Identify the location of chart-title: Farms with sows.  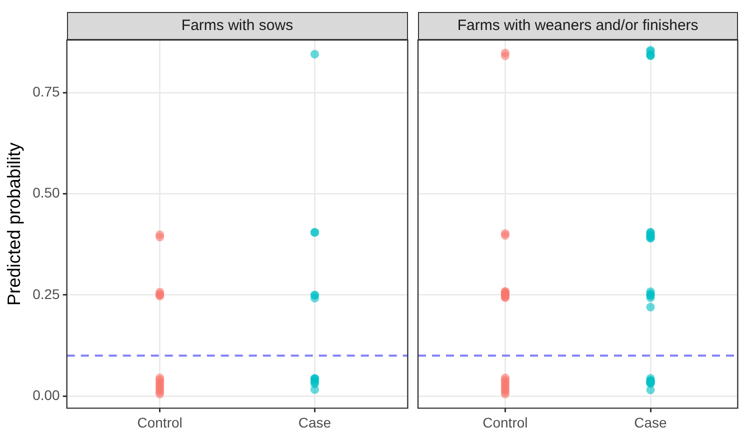
(237, 26).